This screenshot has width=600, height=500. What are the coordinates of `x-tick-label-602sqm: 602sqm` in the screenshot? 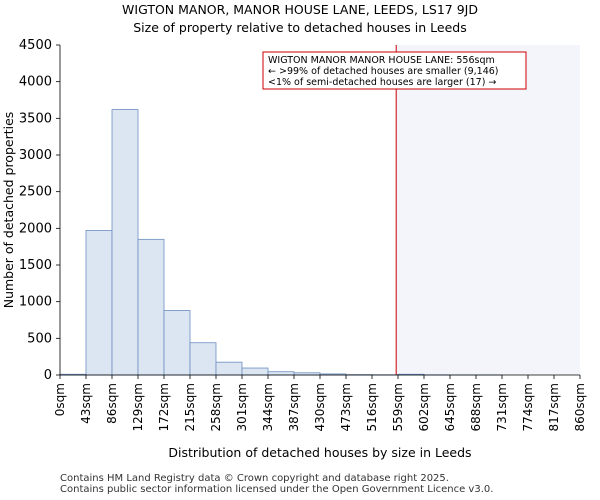 It's located at (424, 407).